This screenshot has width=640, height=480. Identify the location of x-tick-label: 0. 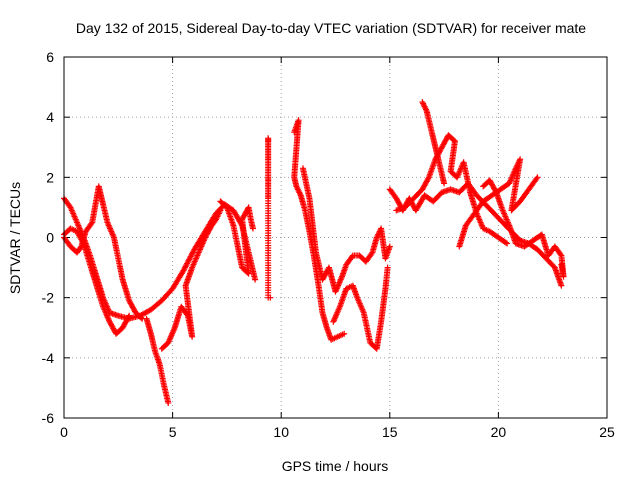
(64, 432).